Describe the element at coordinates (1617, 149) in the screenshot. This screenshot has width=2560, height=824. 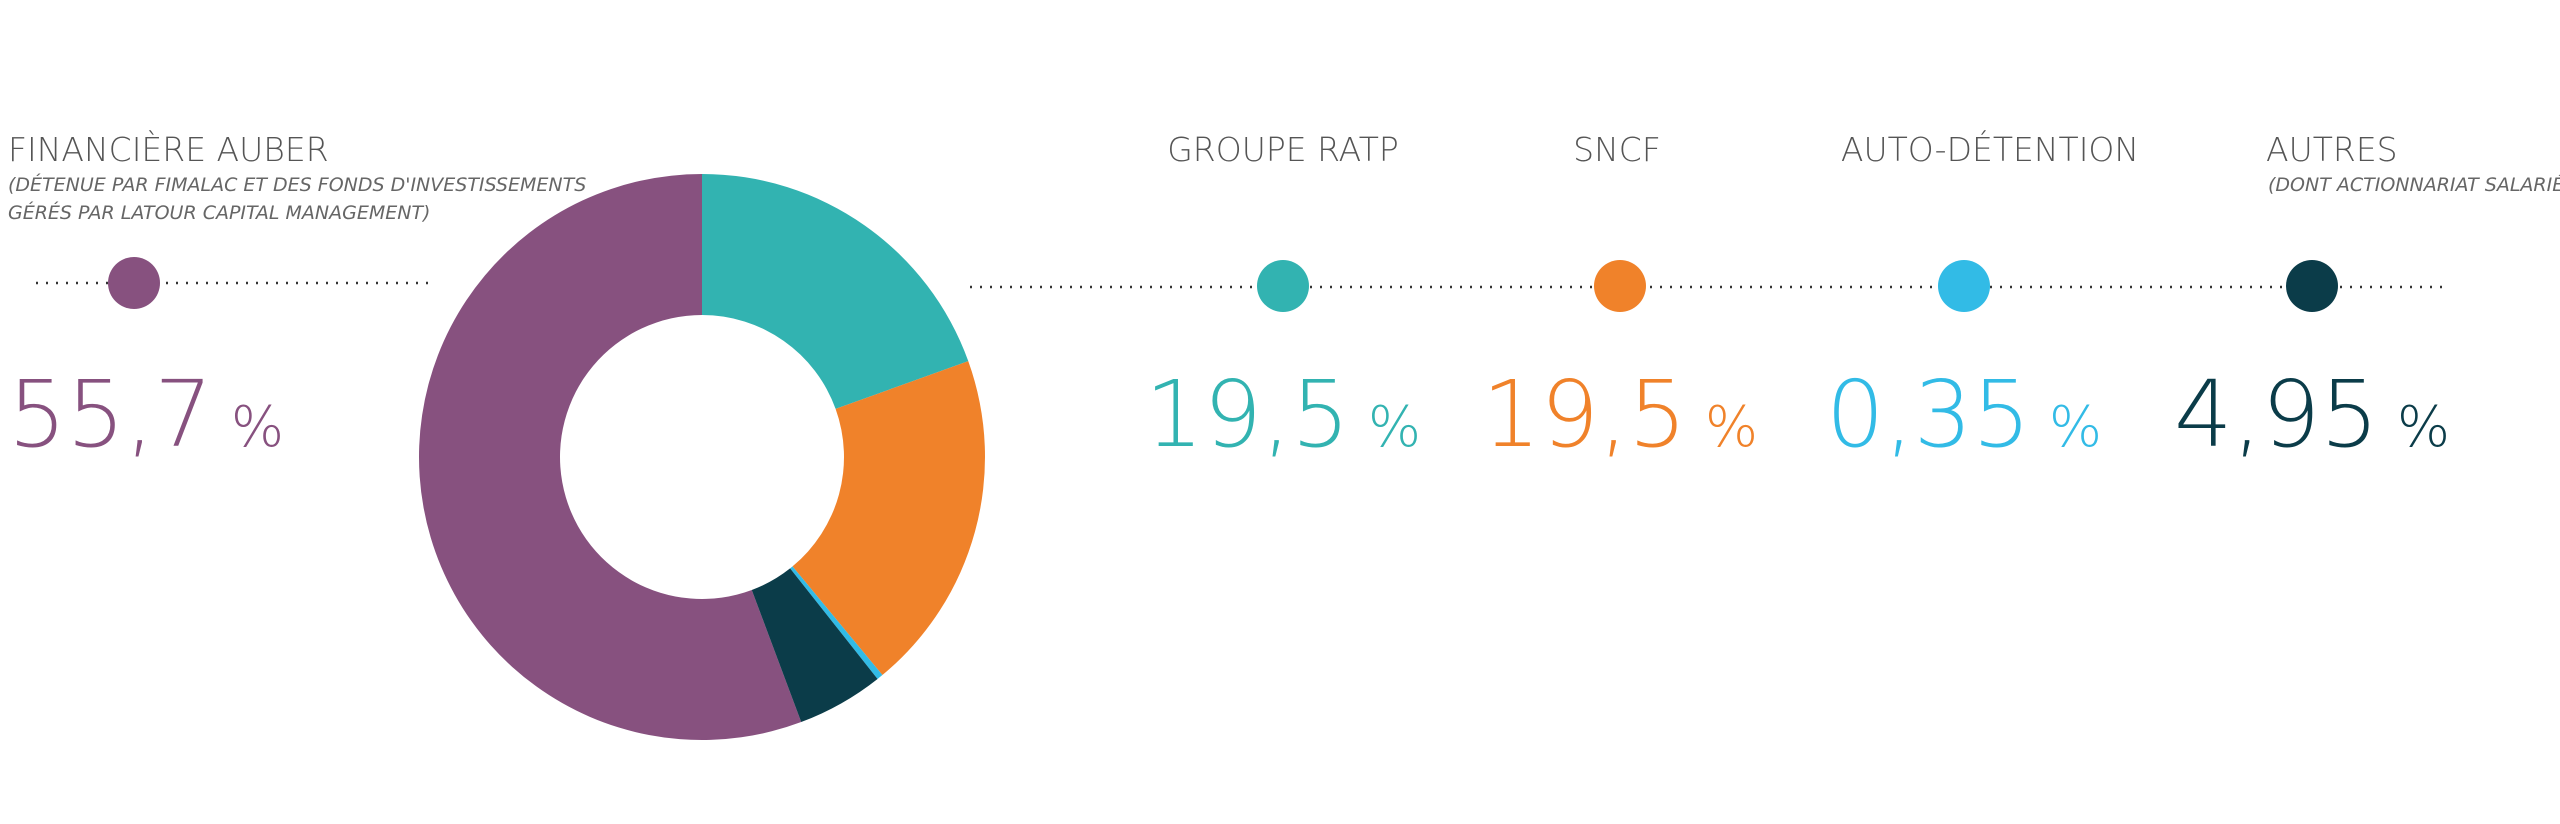
I see `category-label: SNCF` at that location.